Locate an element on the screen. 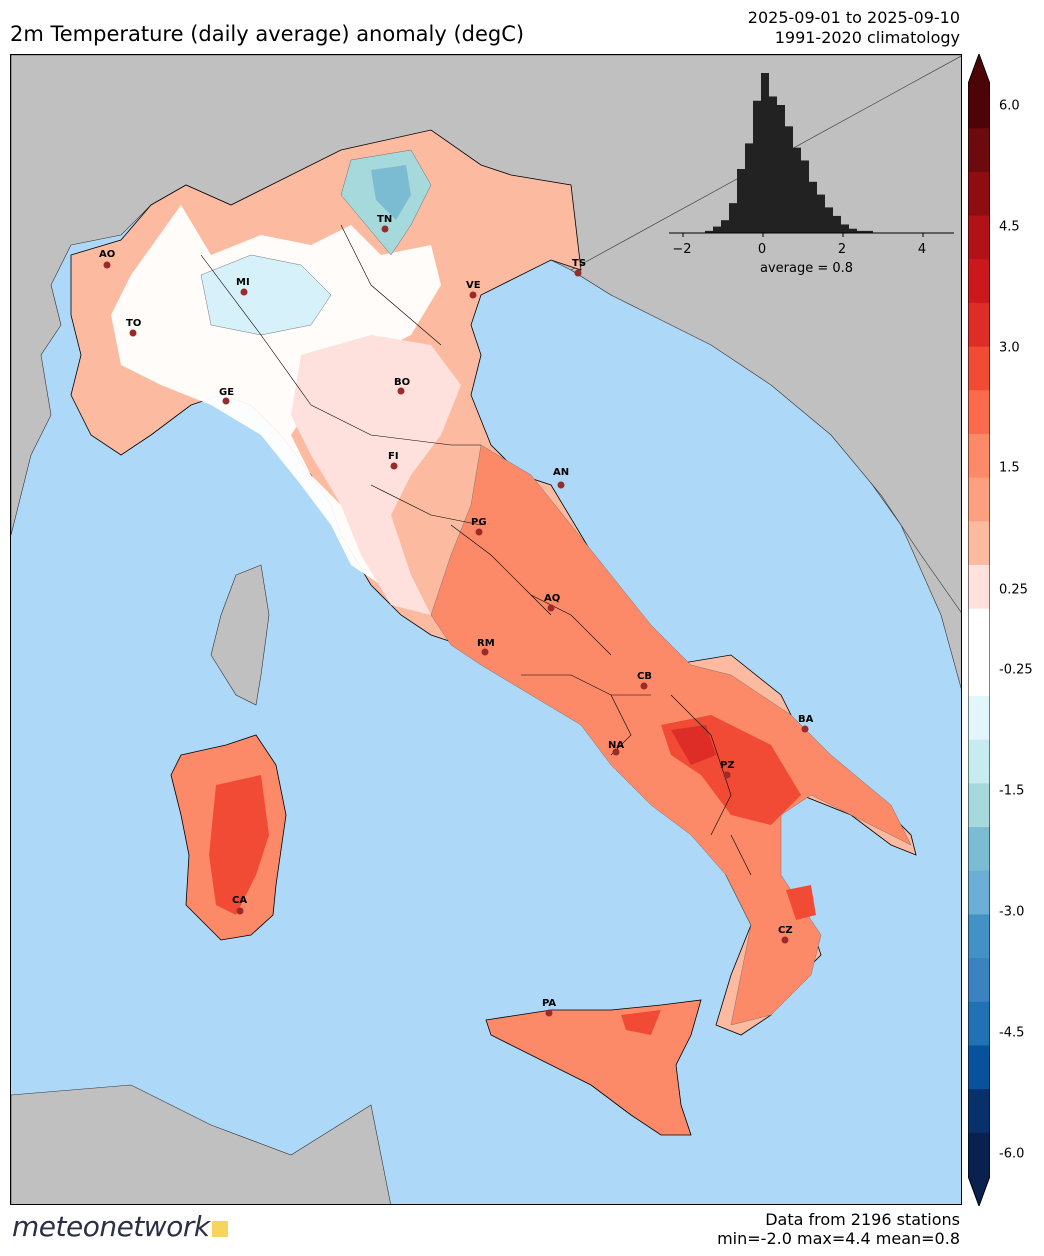 The height and width of the screenshot is (1256, 1044). station-stats: min=-2.0 max=4.4 mean=0.8 is located at coordinates (838, 1238).